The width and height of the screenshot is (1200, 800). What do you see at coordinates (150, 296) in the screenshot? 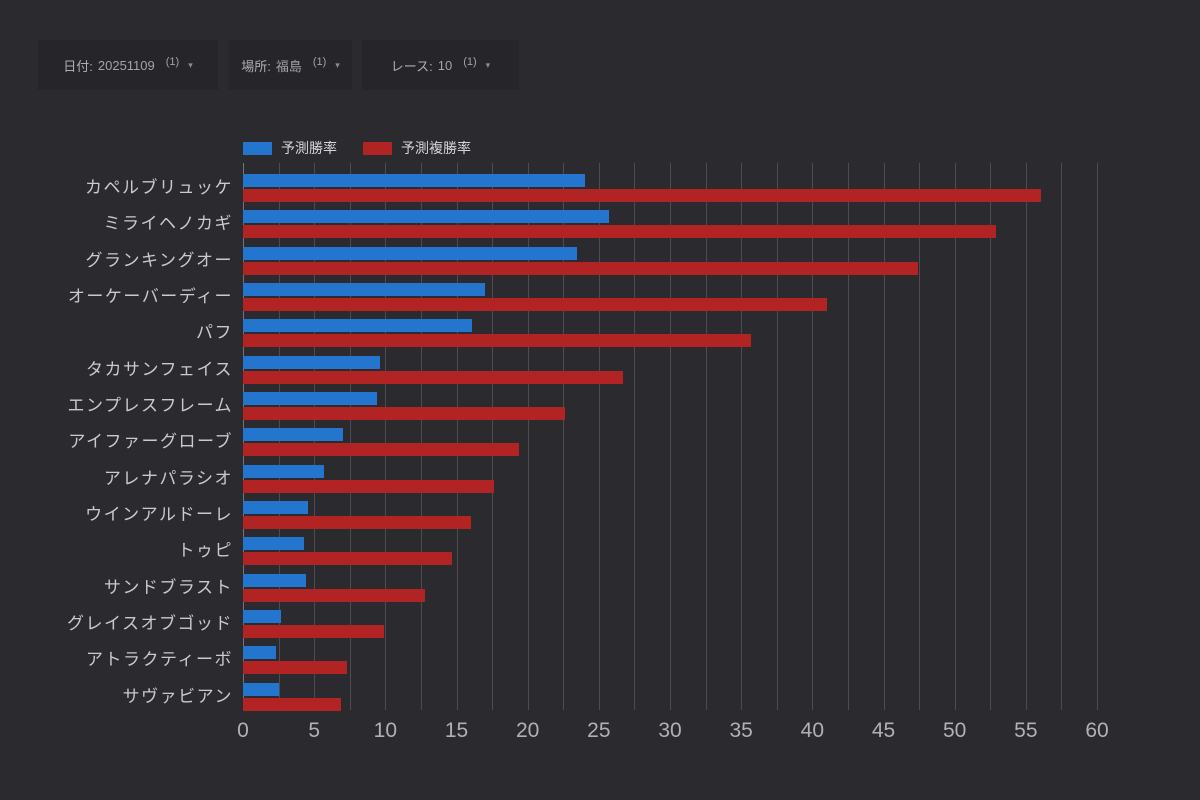
I see `category-label: オーケーバーディー` at bounding box center [150, 296].